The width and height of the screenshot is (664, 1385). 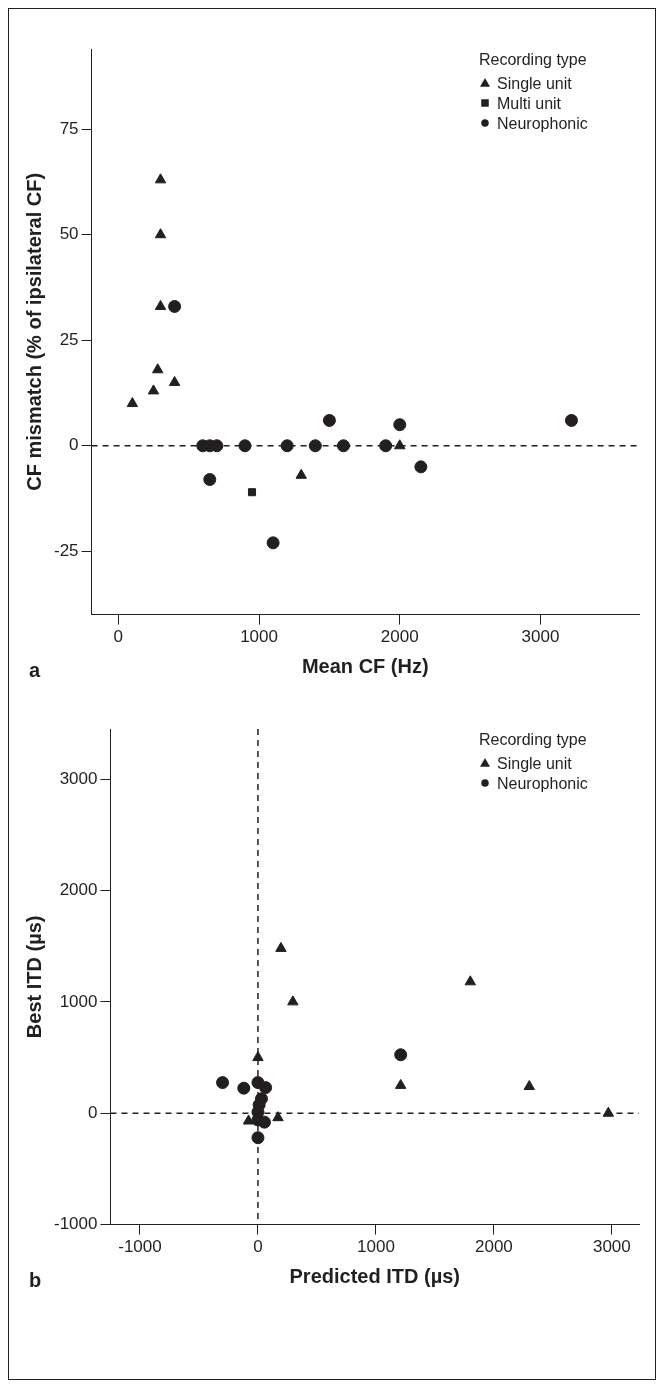 What do you see at coordinates (35, 1279) in the screenshot?
I see `text: b` at bounding box center [35, 1279].